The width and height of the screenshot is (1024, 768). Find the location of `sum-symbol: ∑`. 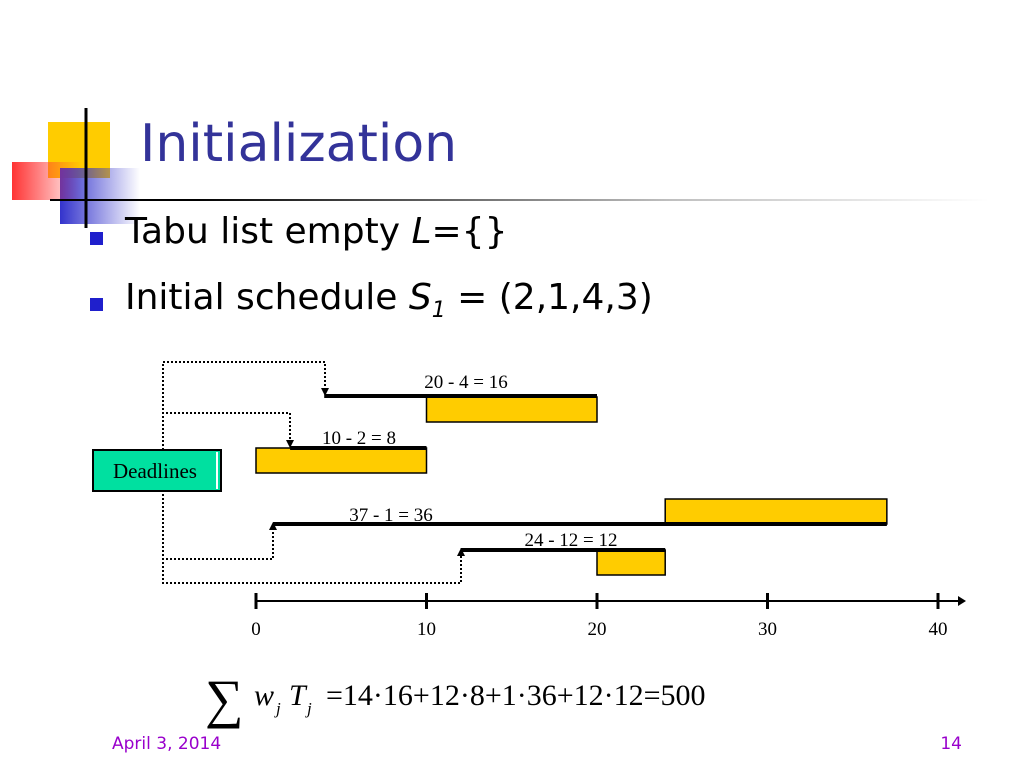

sum-symbol: ∑ is located at coordinates (224, 699).